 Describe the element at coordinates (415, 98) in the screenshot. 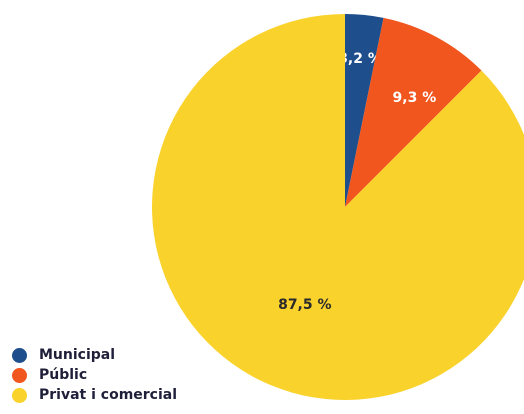

I see `pie-data-label: 9,3 %` at that location.